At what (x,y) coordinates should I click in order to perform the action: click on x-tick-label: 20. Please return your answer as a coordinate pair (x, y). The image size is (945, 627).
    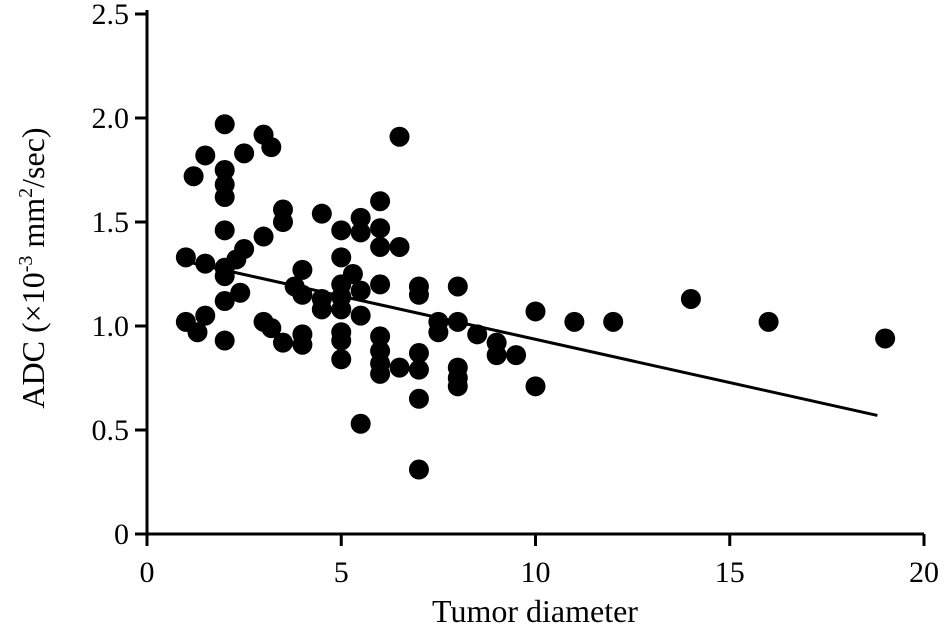
    Looking at the image, I should click on (924, 572).